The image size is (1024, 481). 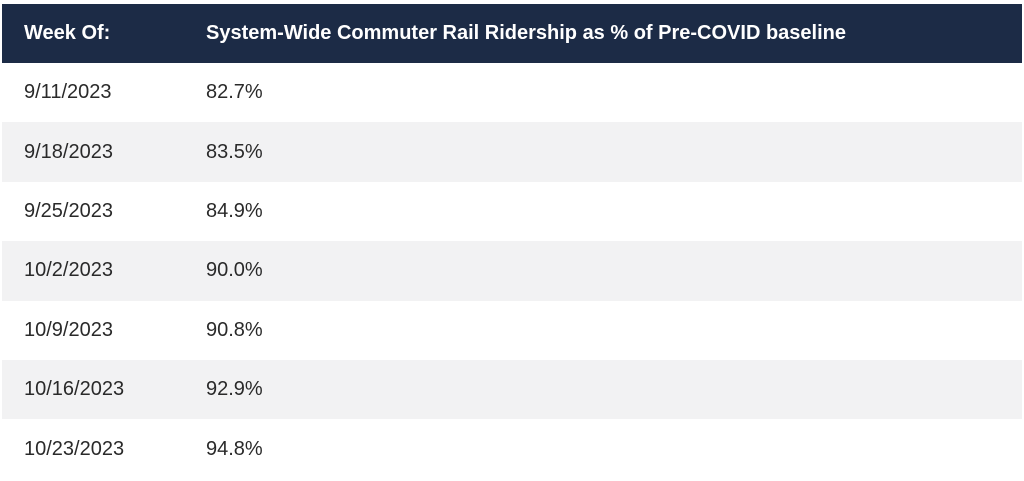 What do you see at coordinates (512, 330) in the screenshot?
I see `table-row: 10/9/2023 90.8%` at bounding box center [512, 330].